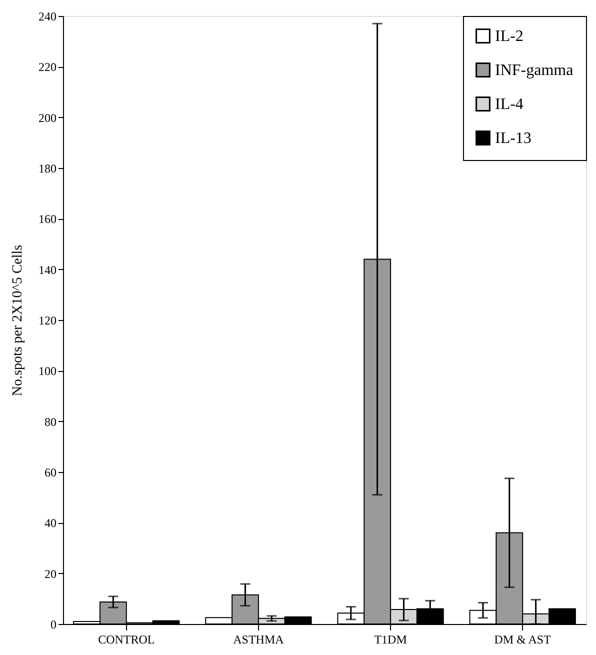  Describe the element at coordinates (47, 321) in the screenshot. I see `y-tick-label: 120` at that location.